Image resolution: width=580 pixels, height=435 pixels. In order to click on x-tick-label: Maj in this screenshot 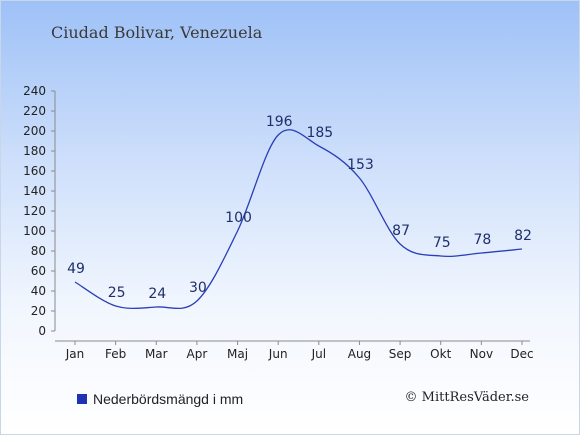, I will do `click(237, 354)`.